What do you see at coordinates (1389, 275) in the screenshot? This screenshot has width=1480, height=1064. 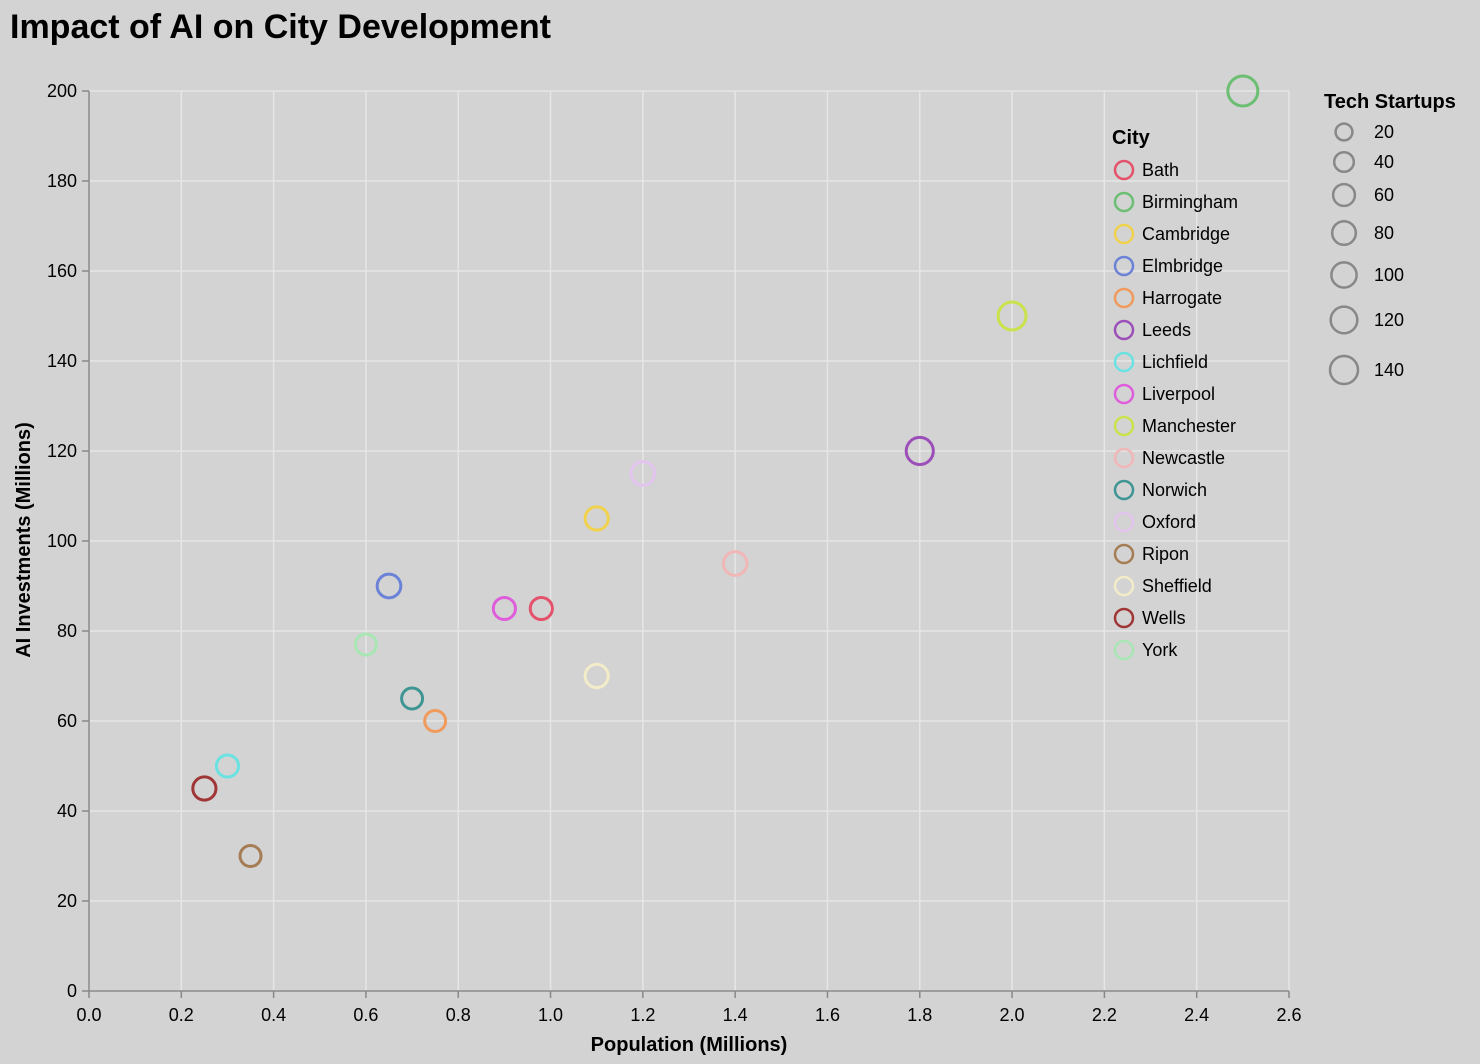 I see `size-legend-label: 100` at bounding box center [1389, 275].